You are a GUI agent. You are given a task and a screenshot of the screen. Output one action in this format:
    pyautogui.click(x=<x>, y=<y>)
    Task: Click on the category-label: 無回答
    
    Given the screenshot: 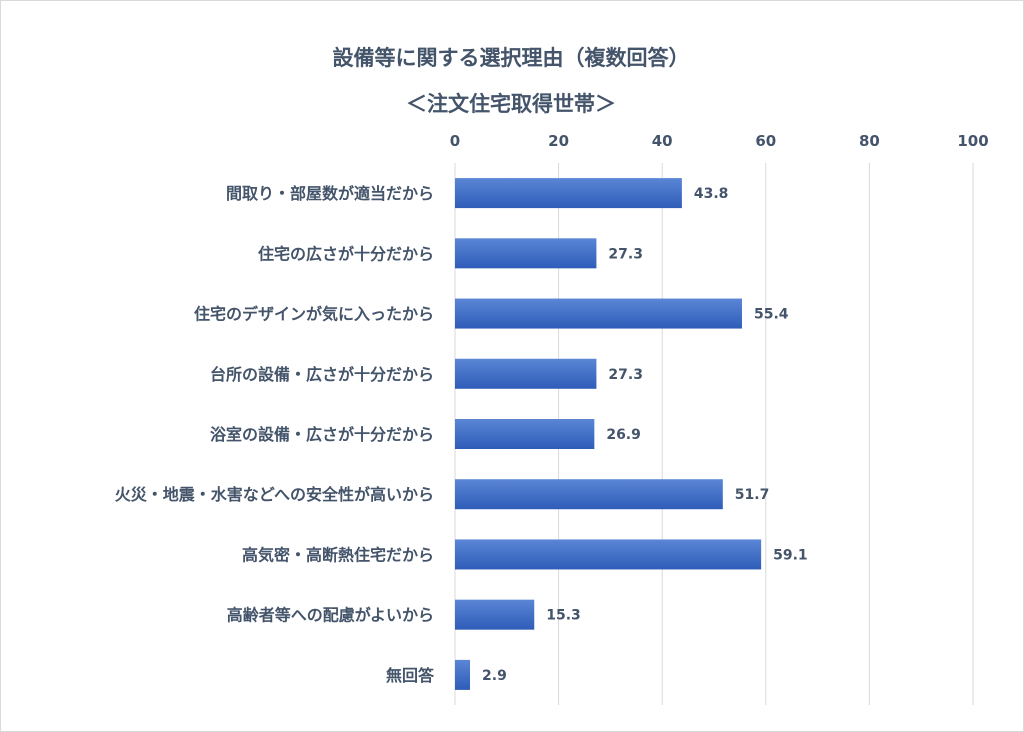 What is the action you would take?
    pyautogui.click(x=410, y=675)
    